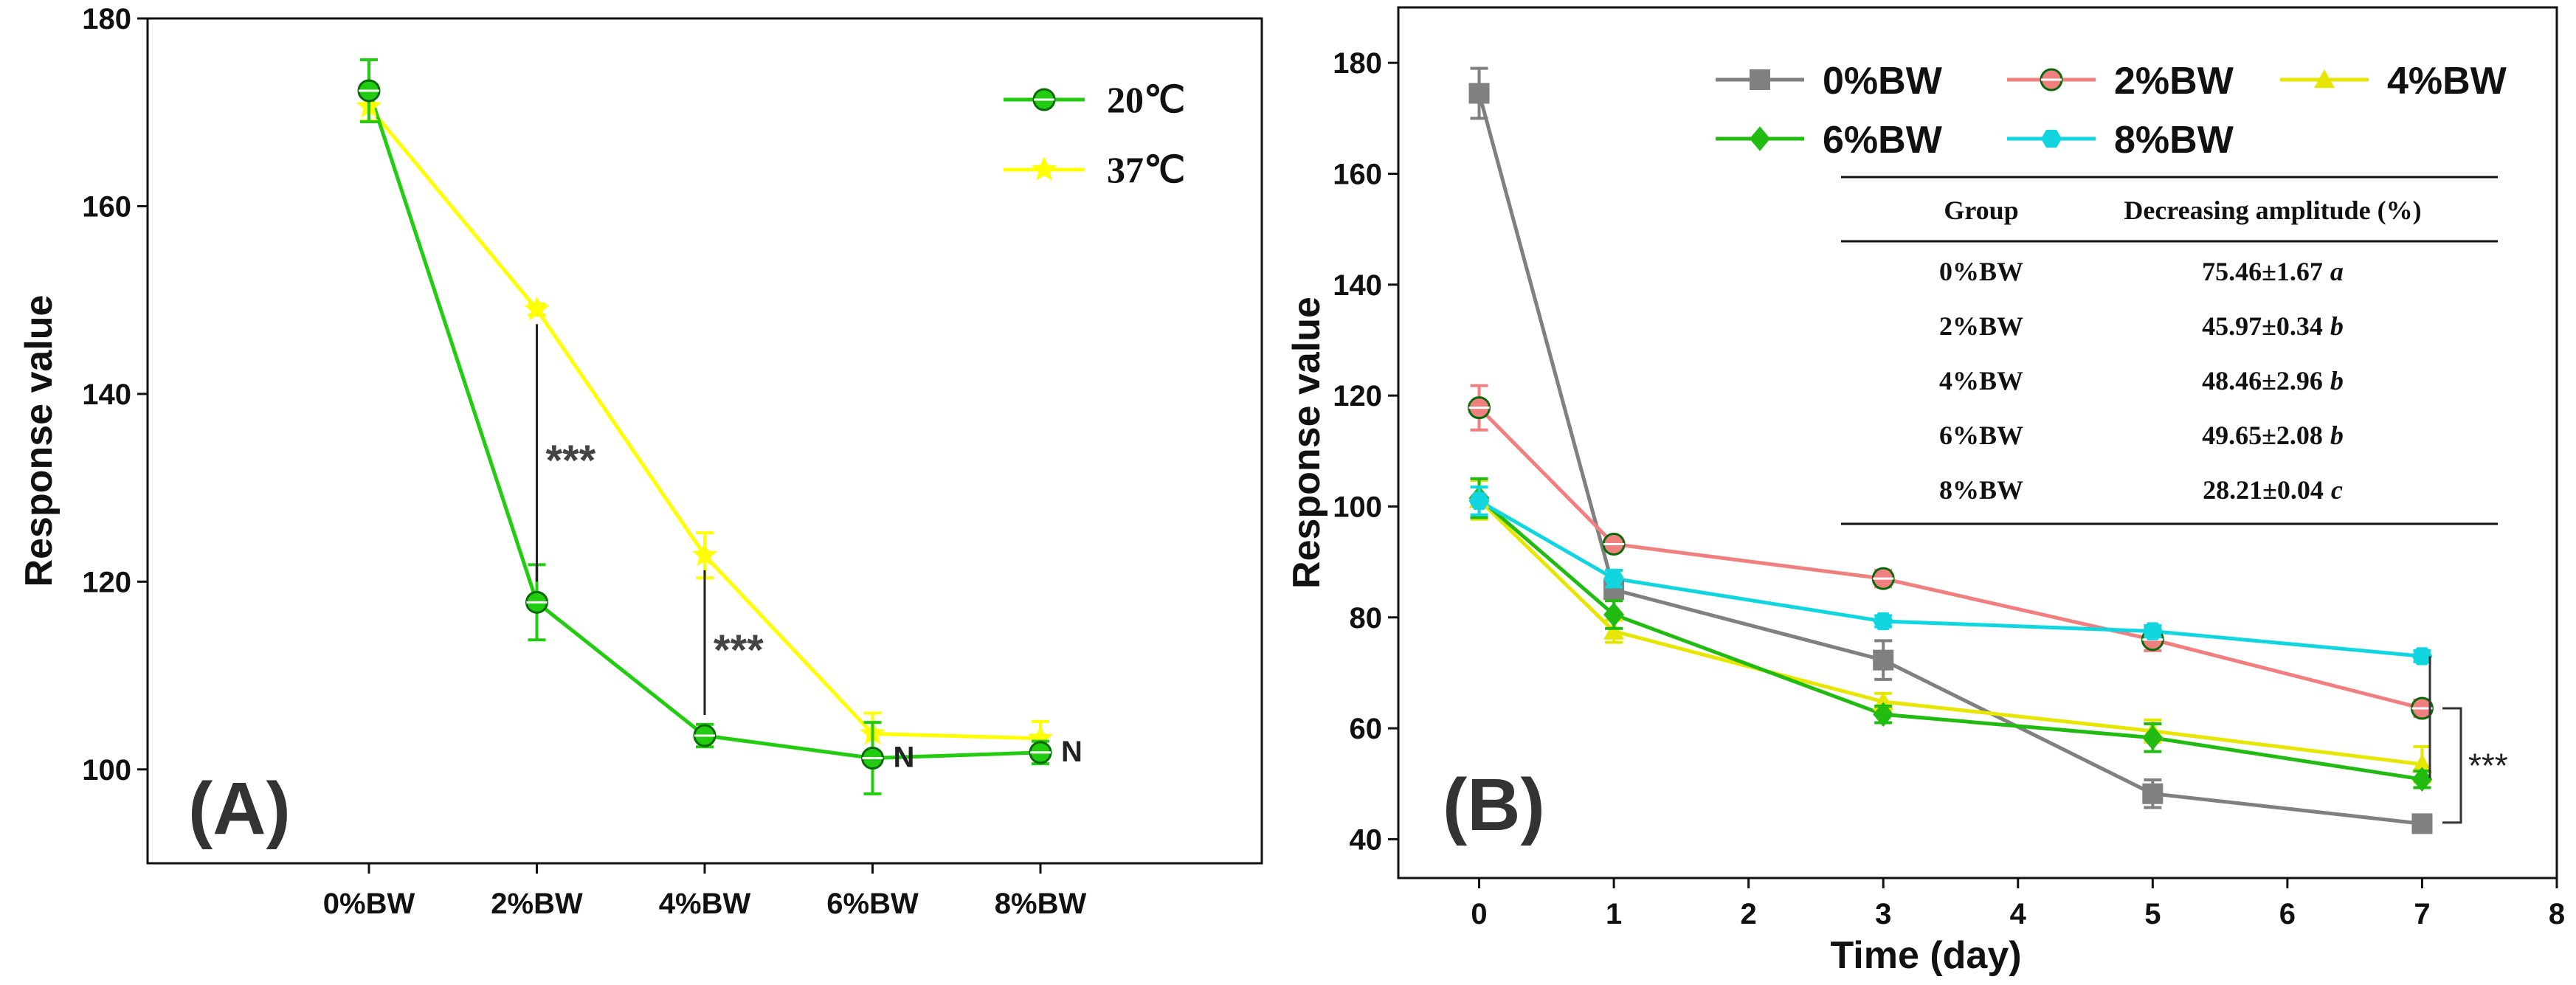  Describe the element at coordinates (39, 441) in the screenshot. I see `y-axis-label-a: Response value` at that location.